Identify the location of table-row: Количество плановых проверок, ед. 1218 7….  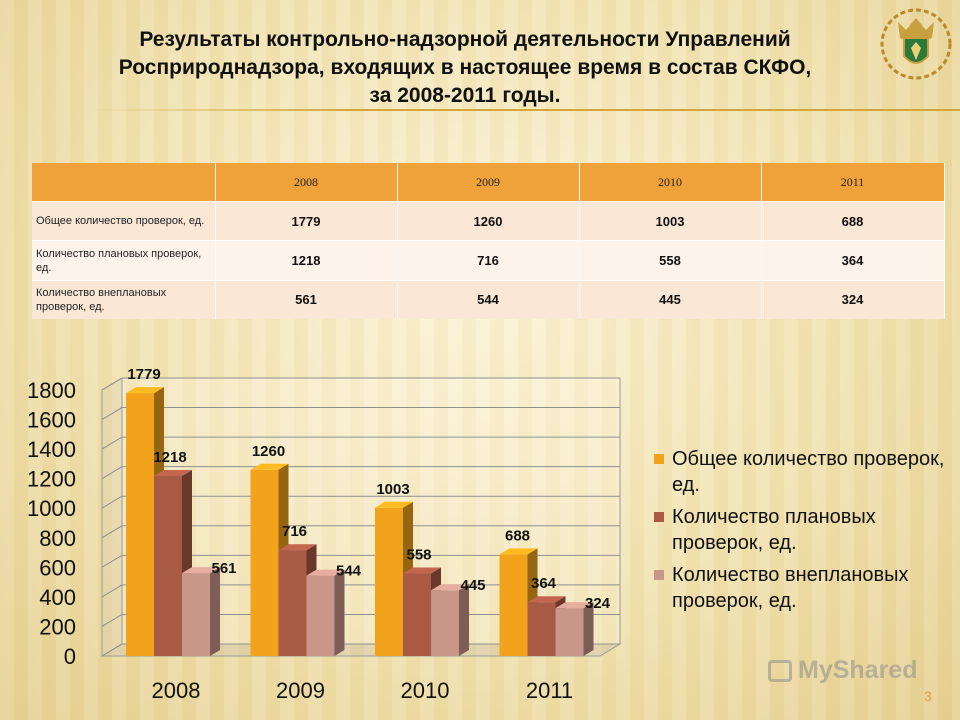
(488, 260).